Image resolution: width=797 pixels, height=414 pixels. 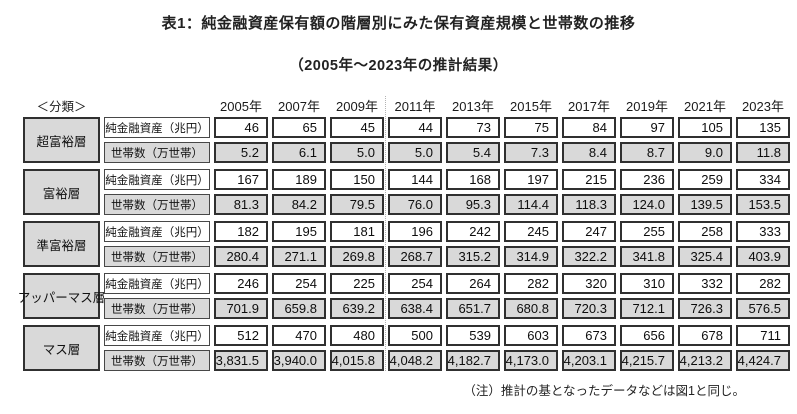 I want to click on household-value-cell: 11.8, so click(x=763, y=152).